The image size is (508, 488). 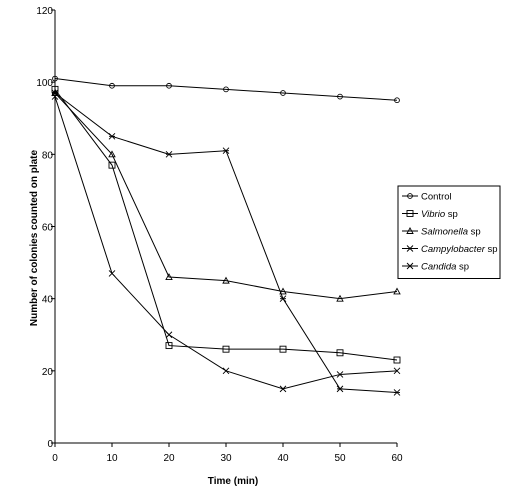 I want to click on y-tick-label-2: 40, so click(x=48, y=300).